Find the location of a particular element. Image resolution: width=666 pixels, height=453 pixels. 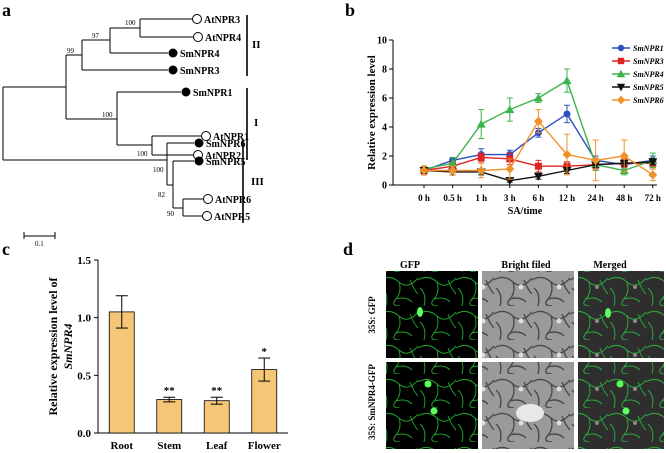

x-tick-label: 3 h is located at coordinates (510, 198).